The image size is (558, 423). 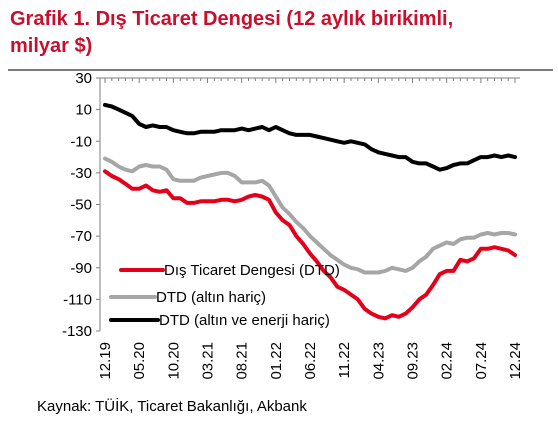 I want to click on x-tick-label: 07.24, so click(x=481, y=361).